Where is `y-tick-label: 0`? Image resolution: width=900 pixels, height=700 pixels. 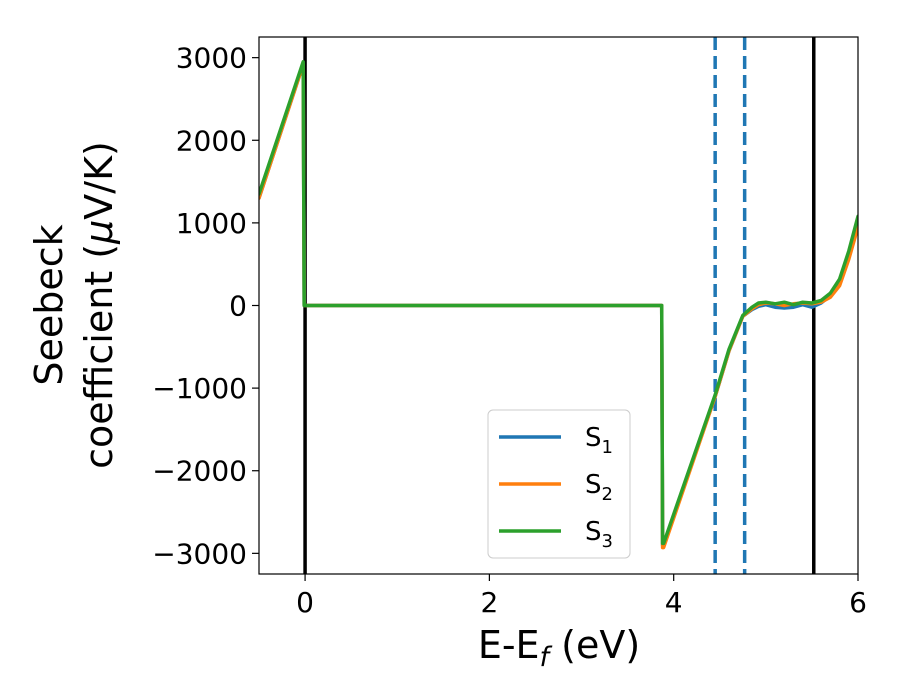 y-tick-label: 0 is located at coordinates (238, 306).